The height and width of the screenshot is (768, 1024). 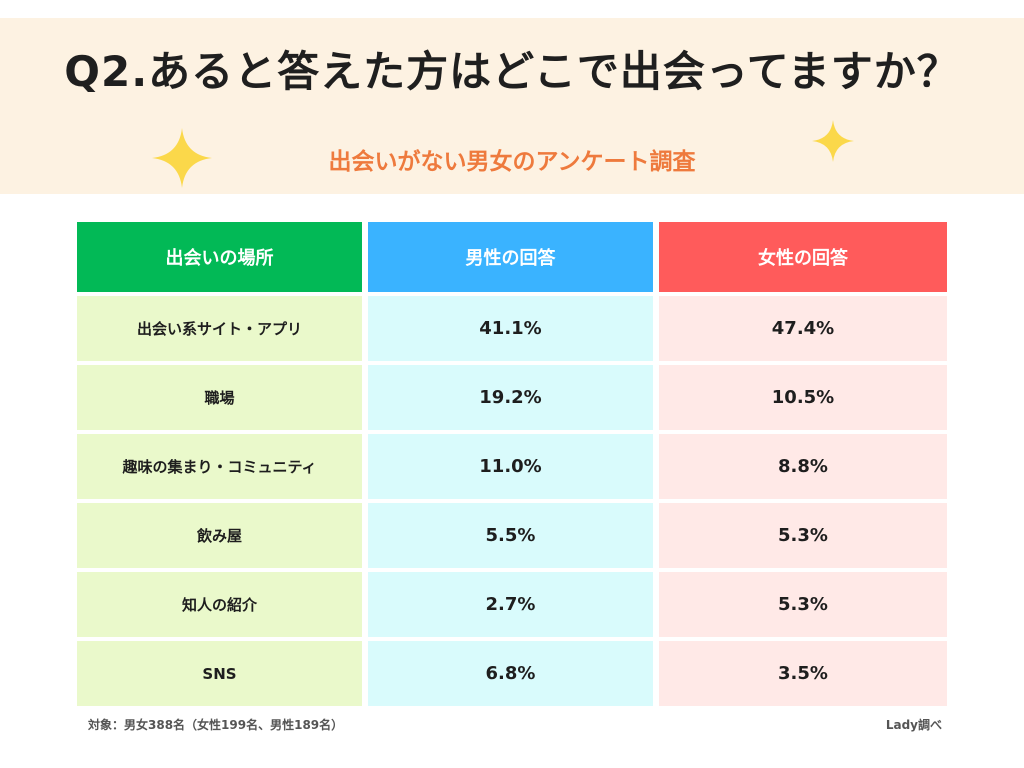 I want to click on survey-footnote: 対象：男女388名（女性199名、男性189名）, so click(x=216, y=725).